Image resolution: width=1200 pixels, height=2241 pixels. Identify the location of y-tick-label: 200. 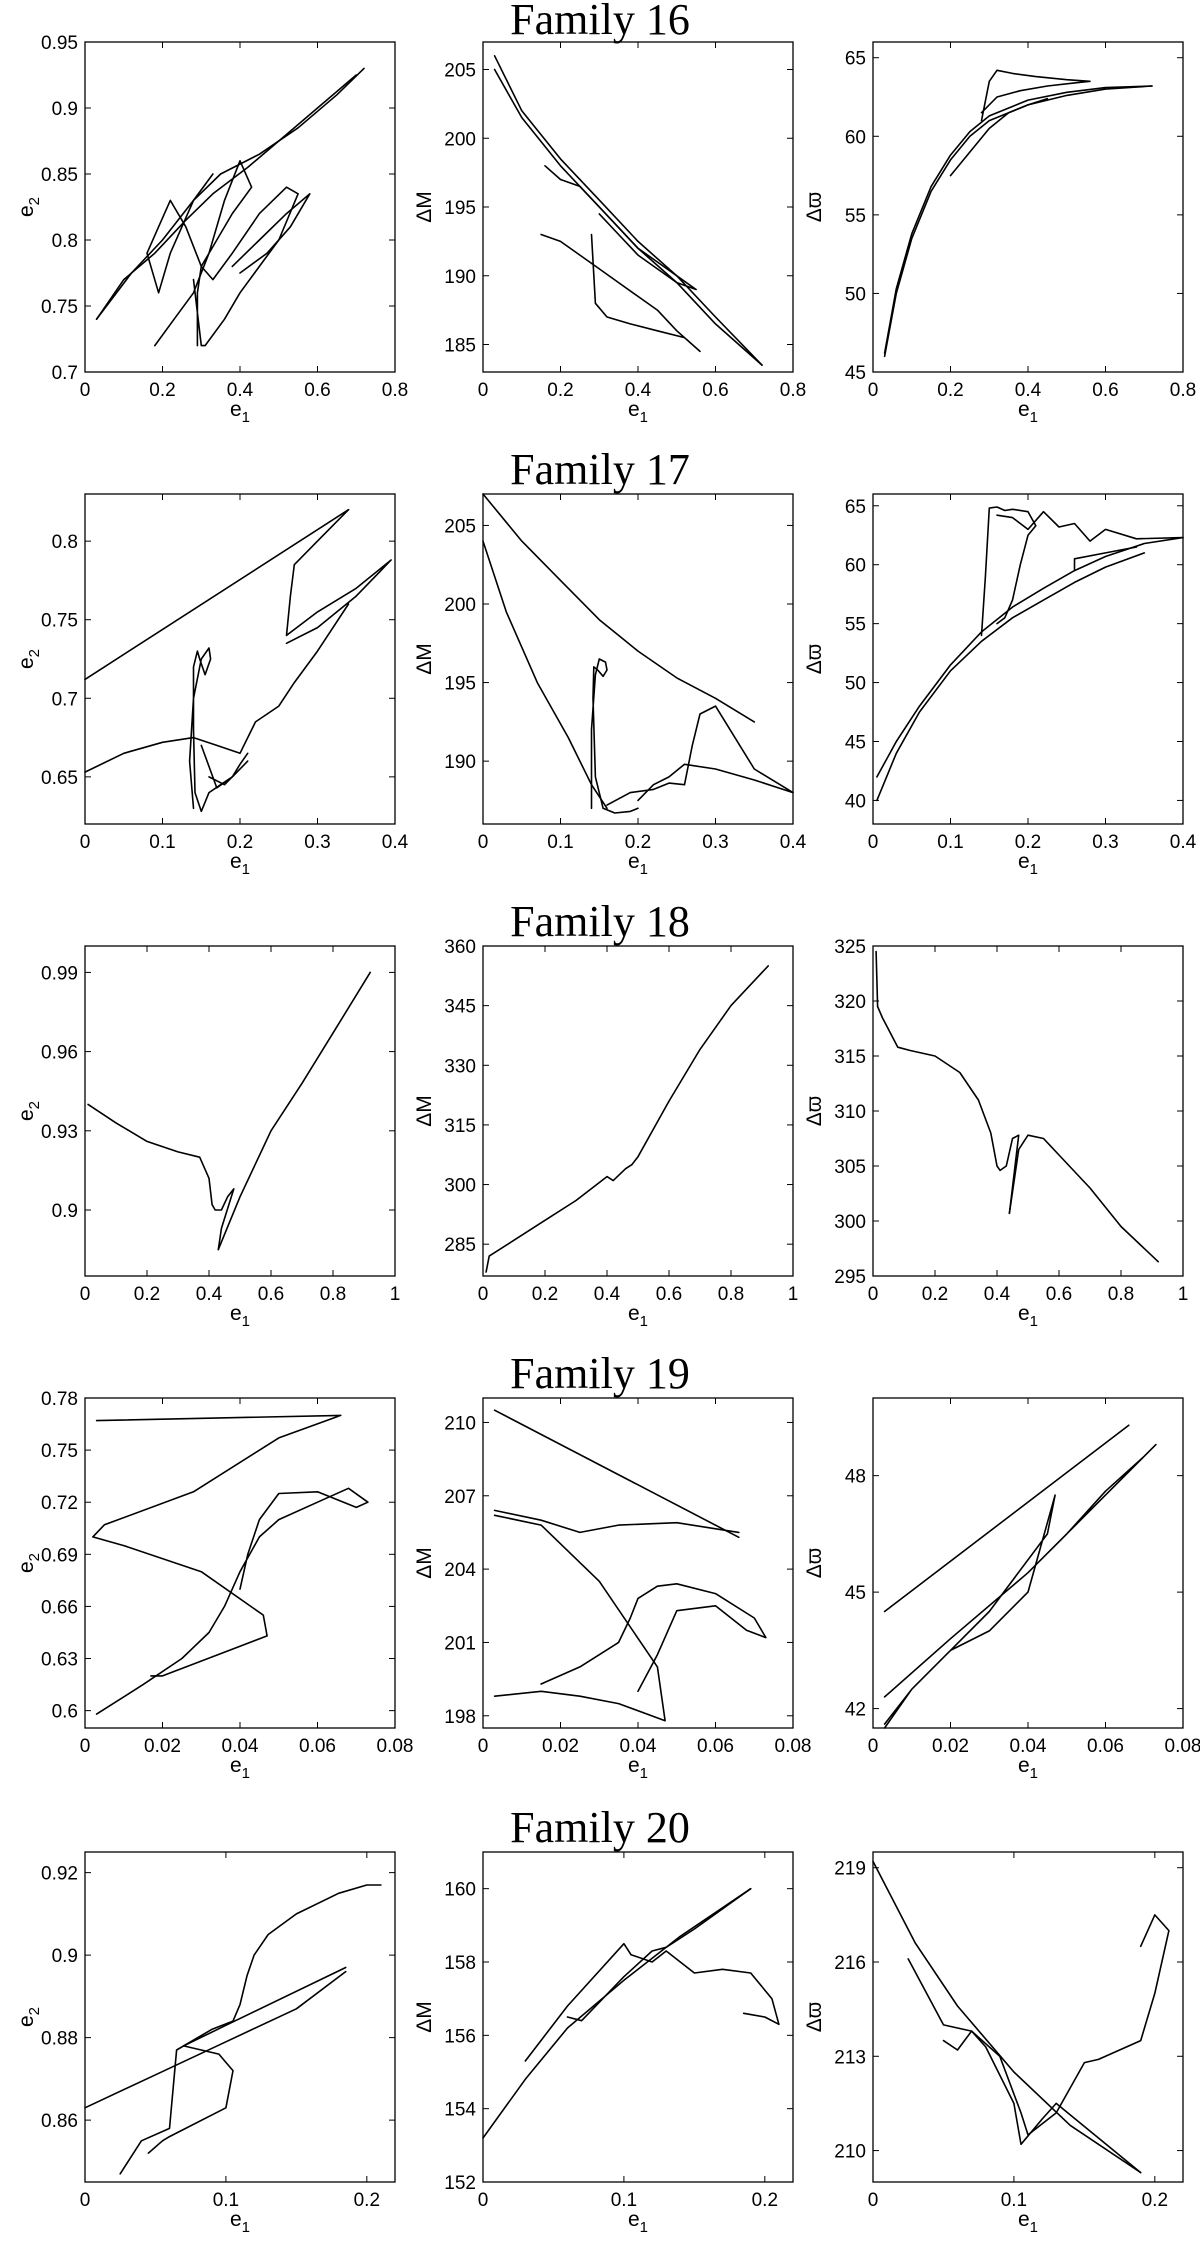
(460, 605).